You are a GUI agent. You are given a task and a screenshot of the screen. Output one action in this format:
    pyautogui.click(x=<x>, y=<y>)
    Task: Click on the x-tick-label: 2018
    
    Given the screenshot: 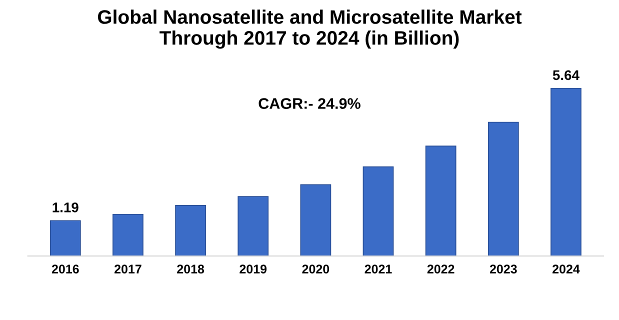 What is the action you would take?
    pyautogui.click(x=190, y=269)
    